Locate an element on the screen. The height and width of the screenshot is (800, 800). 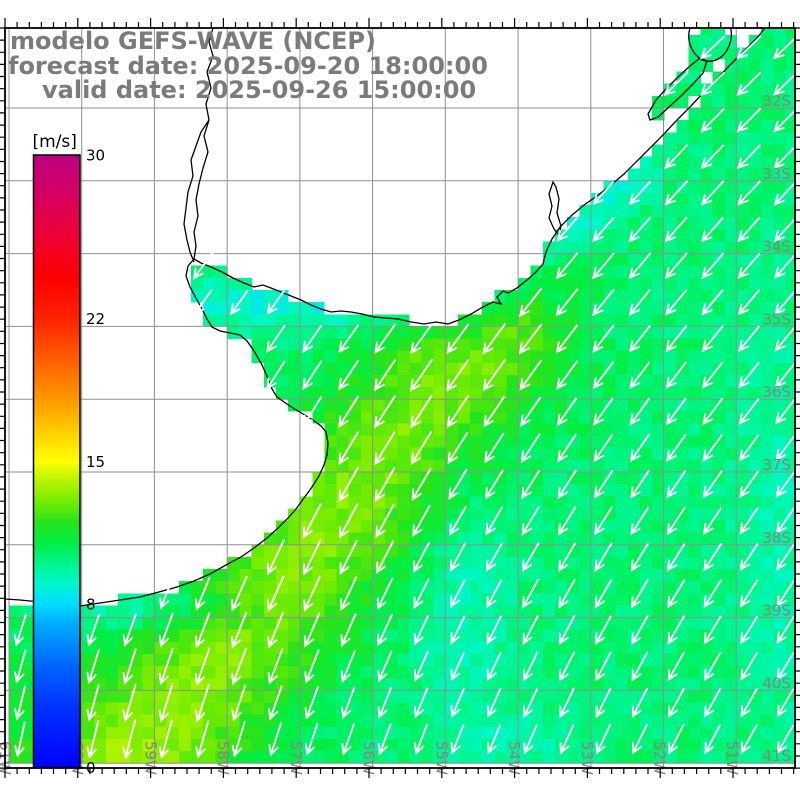
lat-label: 36S is located at coordinates (776, 392).